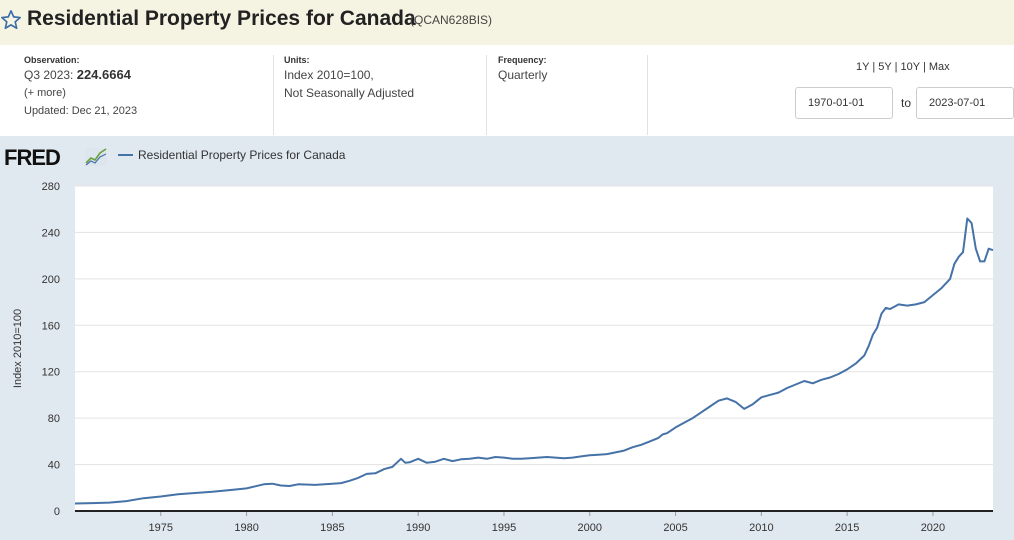 This screenshot has width=1014, height=540. What do you see at coordinates (332, 528) in the screenshot?
I see `x-tick-label: 1985` at bounding box center [332, 528].